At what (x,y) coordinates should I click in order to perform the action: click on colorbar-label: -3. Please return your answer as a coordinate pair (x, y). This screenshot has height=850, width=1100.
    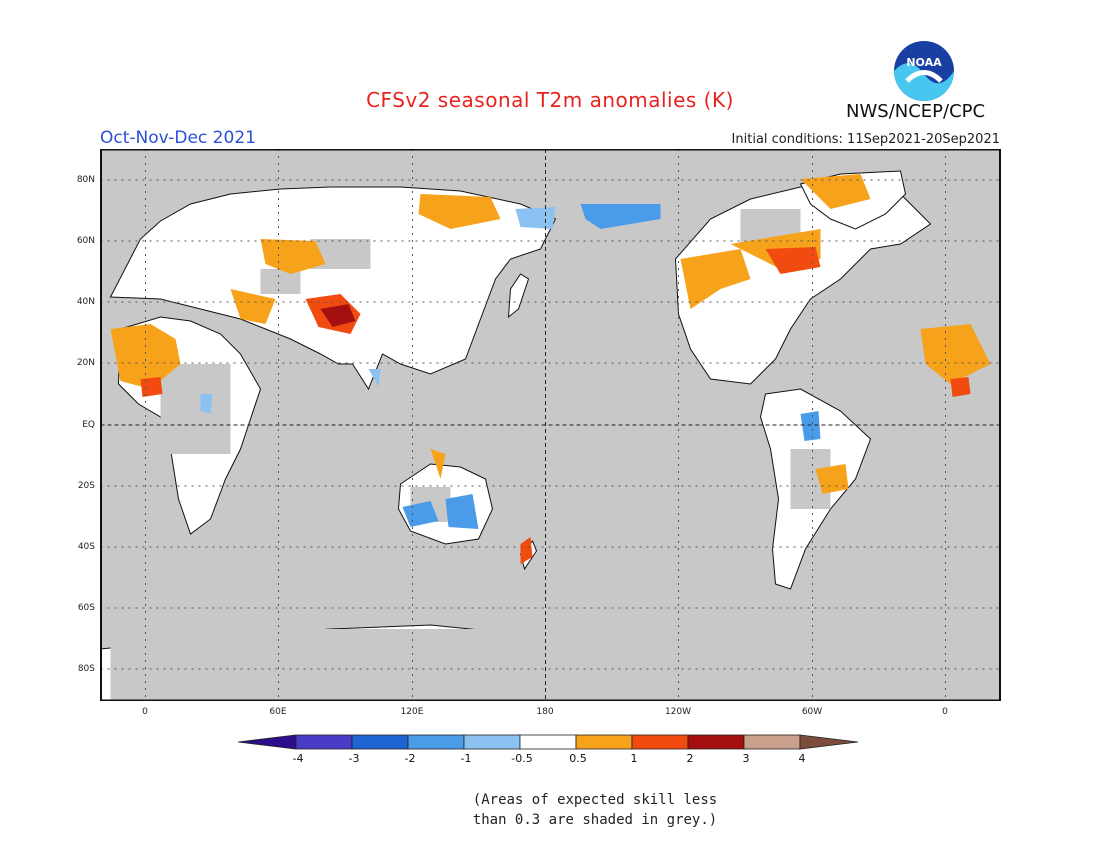
    Looking at the image, I should click on (354, 758).